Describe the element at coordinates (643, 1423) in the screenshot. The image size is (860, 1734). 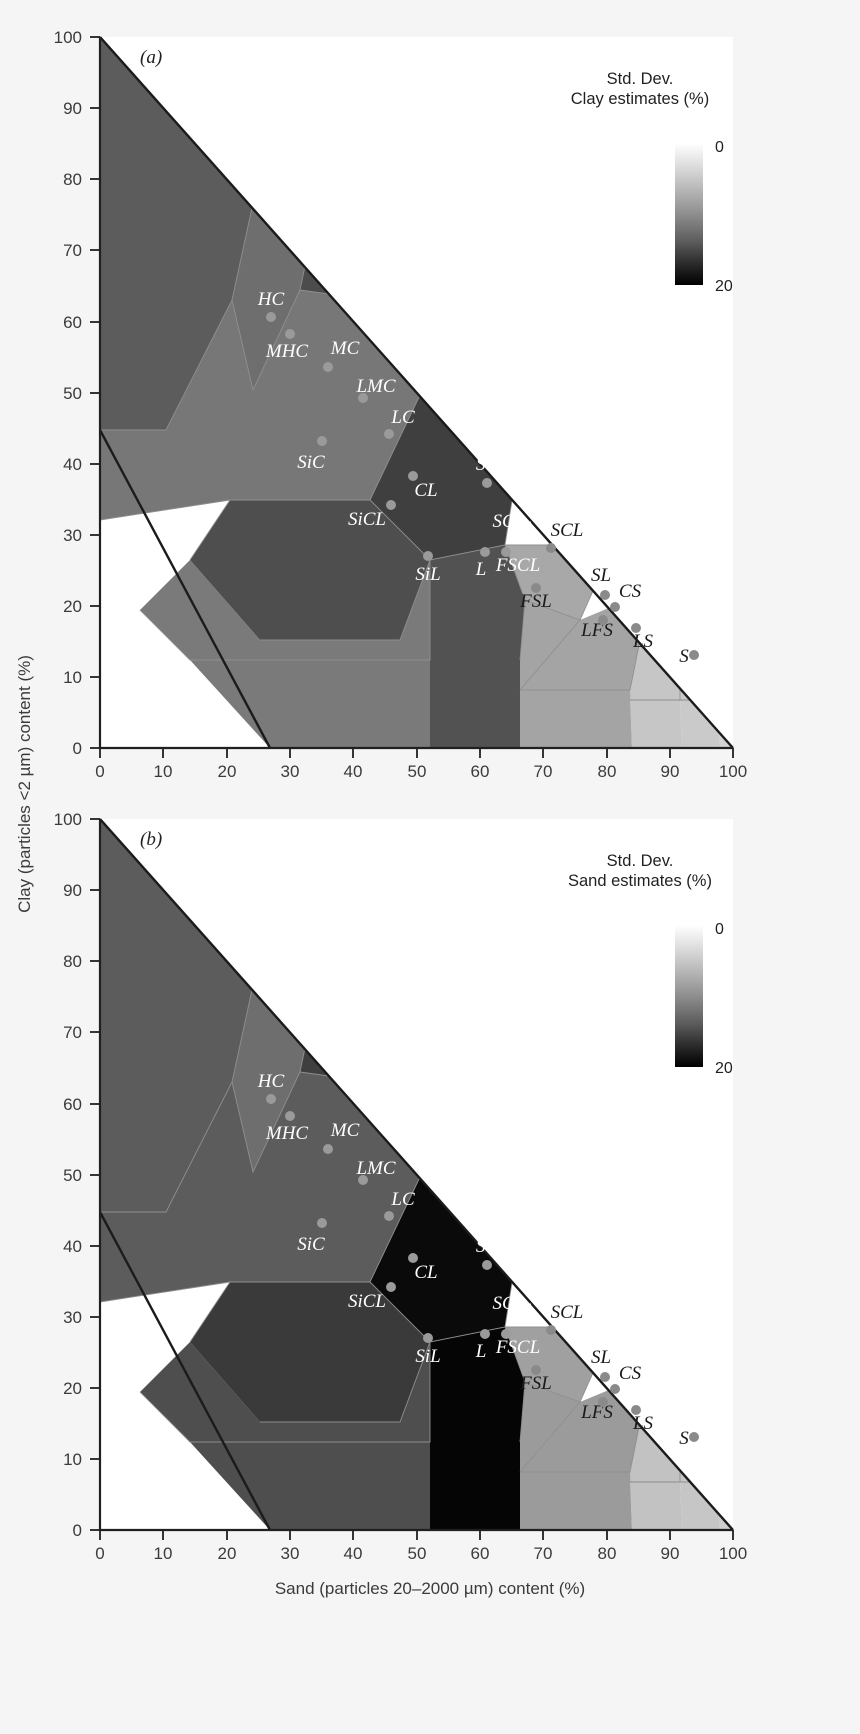
I see `label-b-LS: LS` at that location.